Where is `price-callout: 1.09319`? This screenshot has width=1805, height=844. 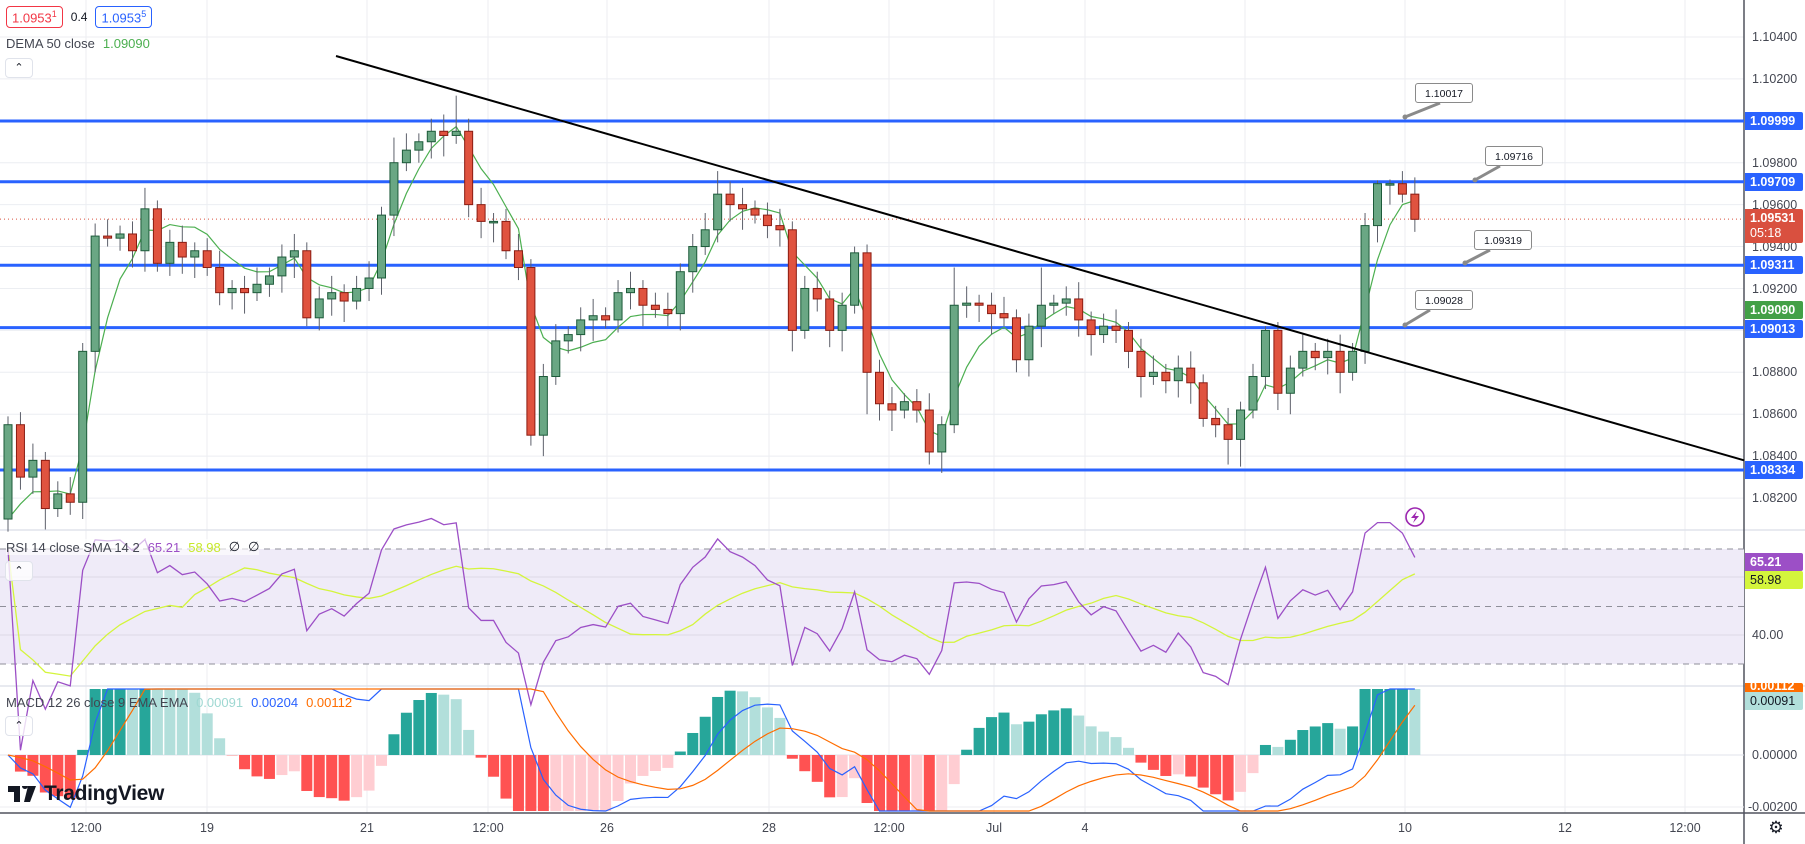 price-callout: 1.09319 is located at coordinates (1503, 240).